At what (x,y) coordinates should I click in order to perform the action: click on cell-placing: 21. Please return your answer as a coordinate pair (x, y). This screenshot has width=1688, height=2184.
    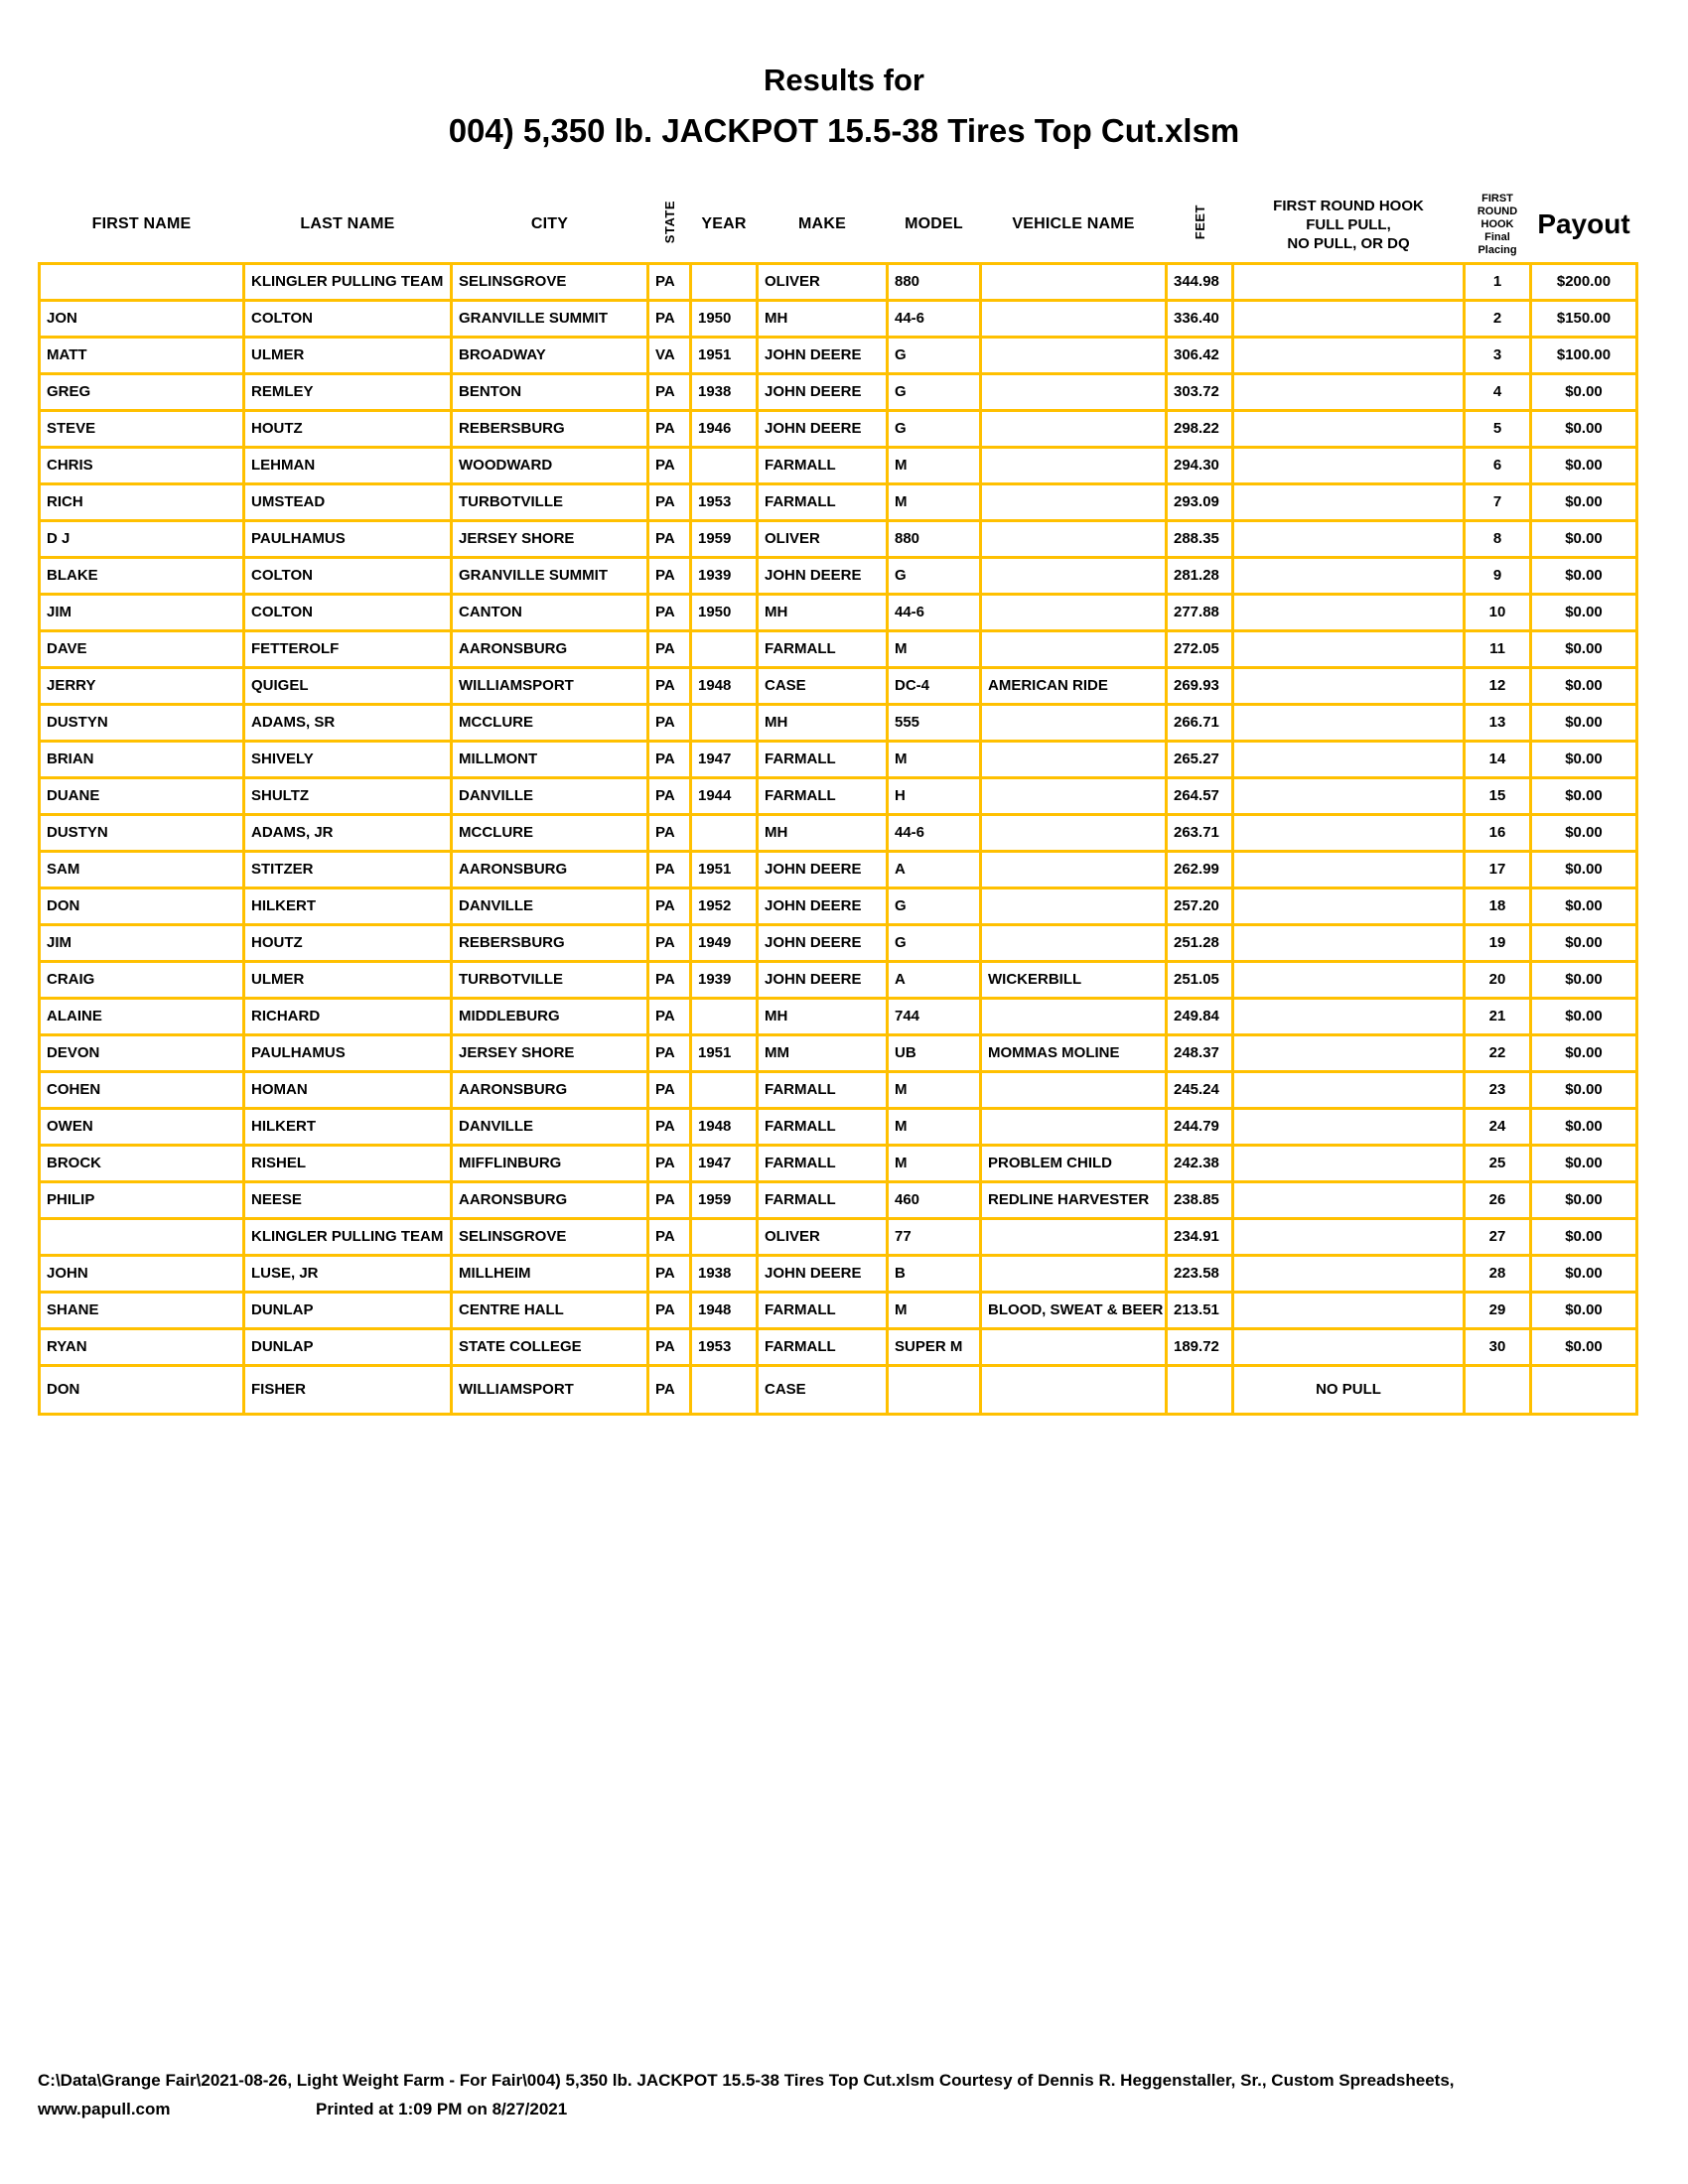
    Looking at the image, I should click on (1497, 1016).